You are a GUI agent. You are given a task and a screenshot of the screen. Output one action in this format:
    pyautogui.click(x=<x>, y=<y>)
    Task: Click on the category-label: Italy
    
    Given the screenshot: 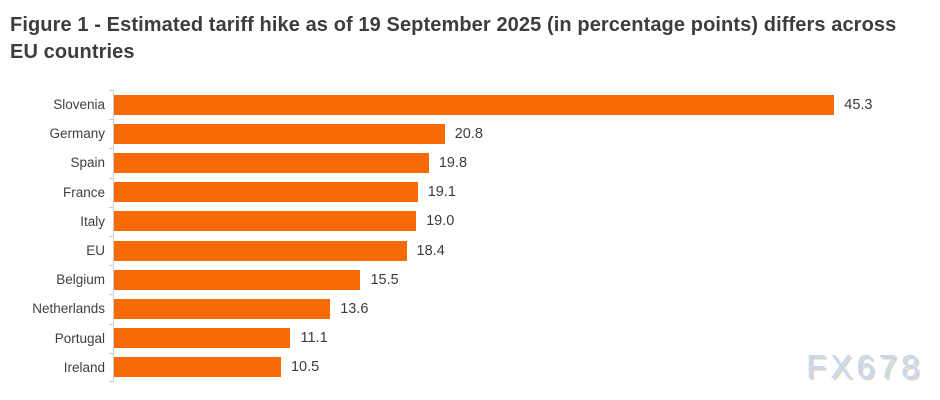 What is the action you would take?
    pyautogui.click(x=92, y=221)
    